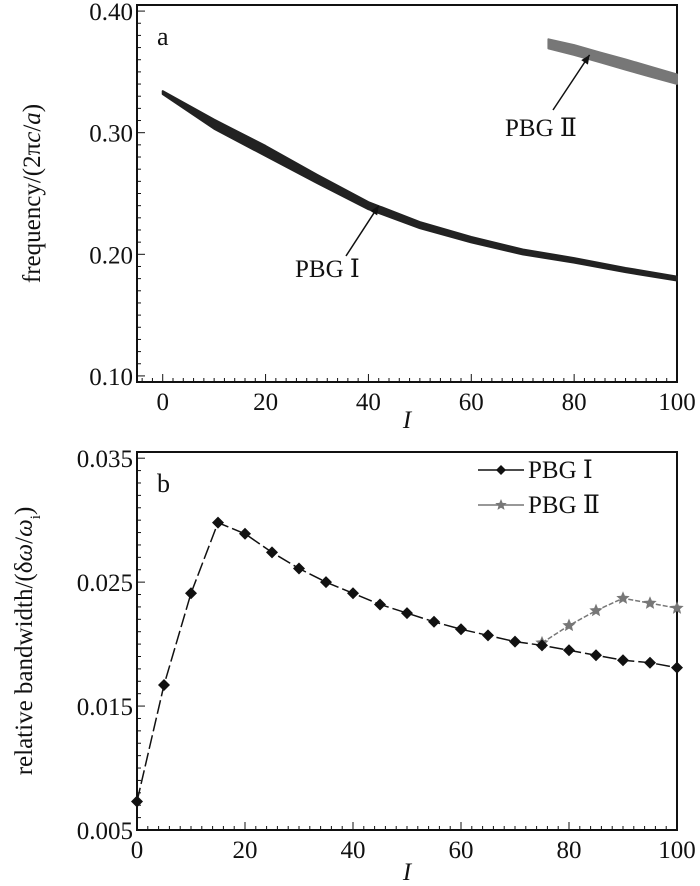  What do you see at coordinates (105, 707) in the screenshot?
I see `y-tick-label: 0.015` at bounding box center [105, 707].